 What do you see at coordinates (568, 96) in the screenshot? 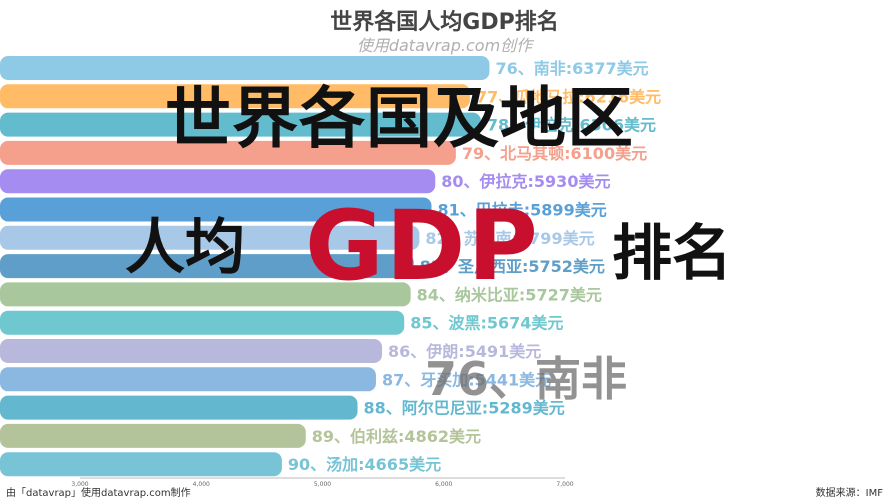
I see `bar-label: 77、瓜地马拉:6216美元` at bounding box center [568, 96].